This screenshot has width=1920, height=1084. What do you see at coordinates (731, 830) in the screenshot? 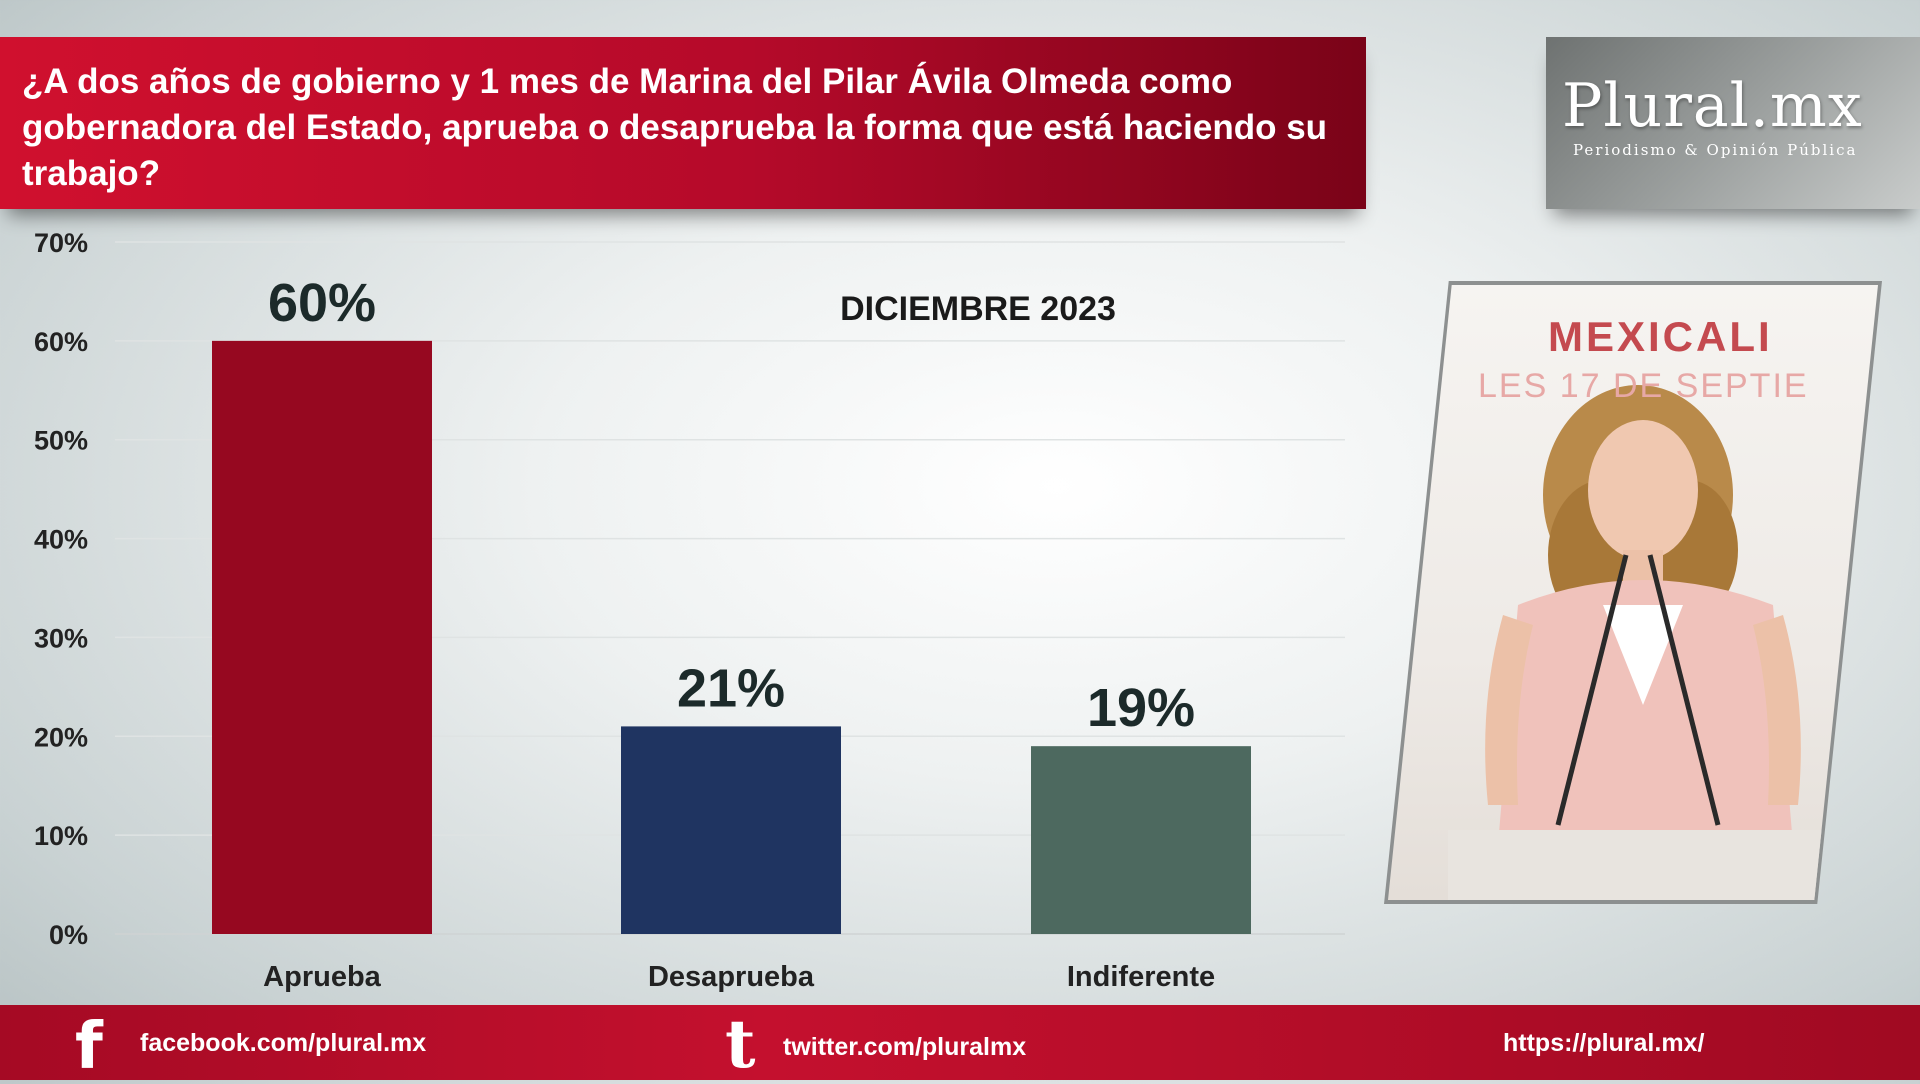
I see `bar-desaprueba` at bounding box center [731, 830].